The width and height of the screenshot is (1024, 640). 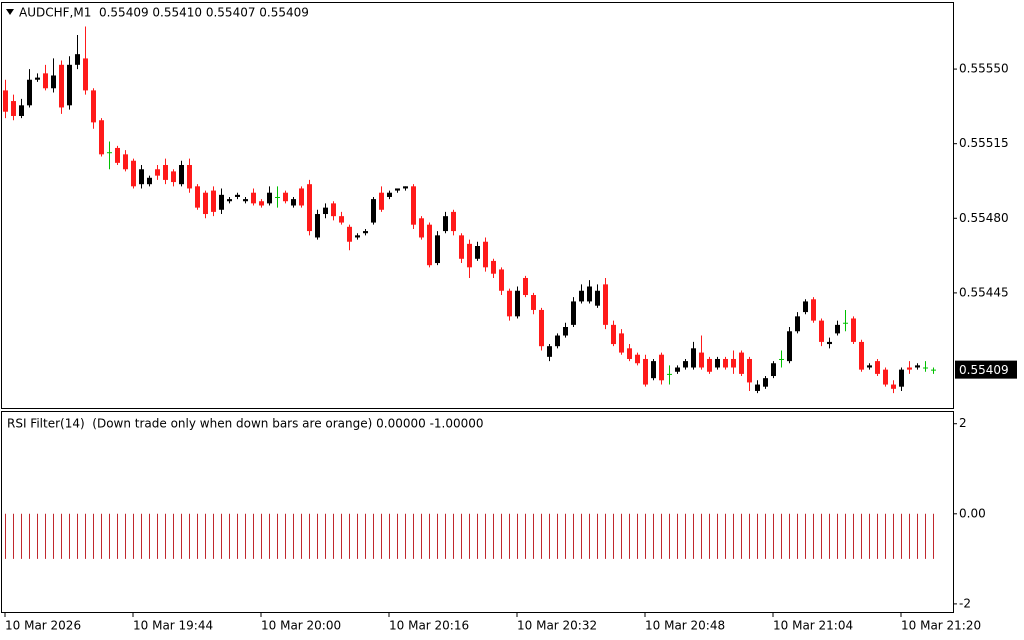 I want to click on y-tick-label: 2, so click(x=963, y=423).